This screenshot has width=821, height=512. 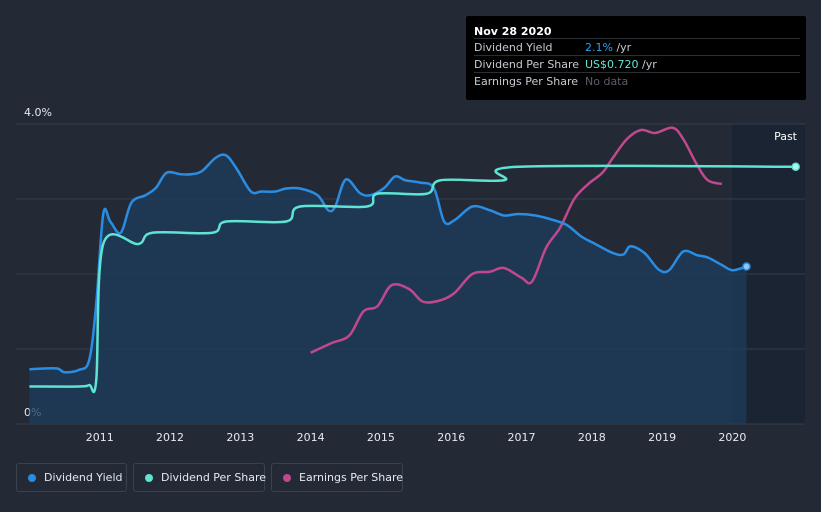 What do you see at coordinates (592, 437) in the screenshot?
I see `x-tick-label: 2018` at bounding box center [592, 437].